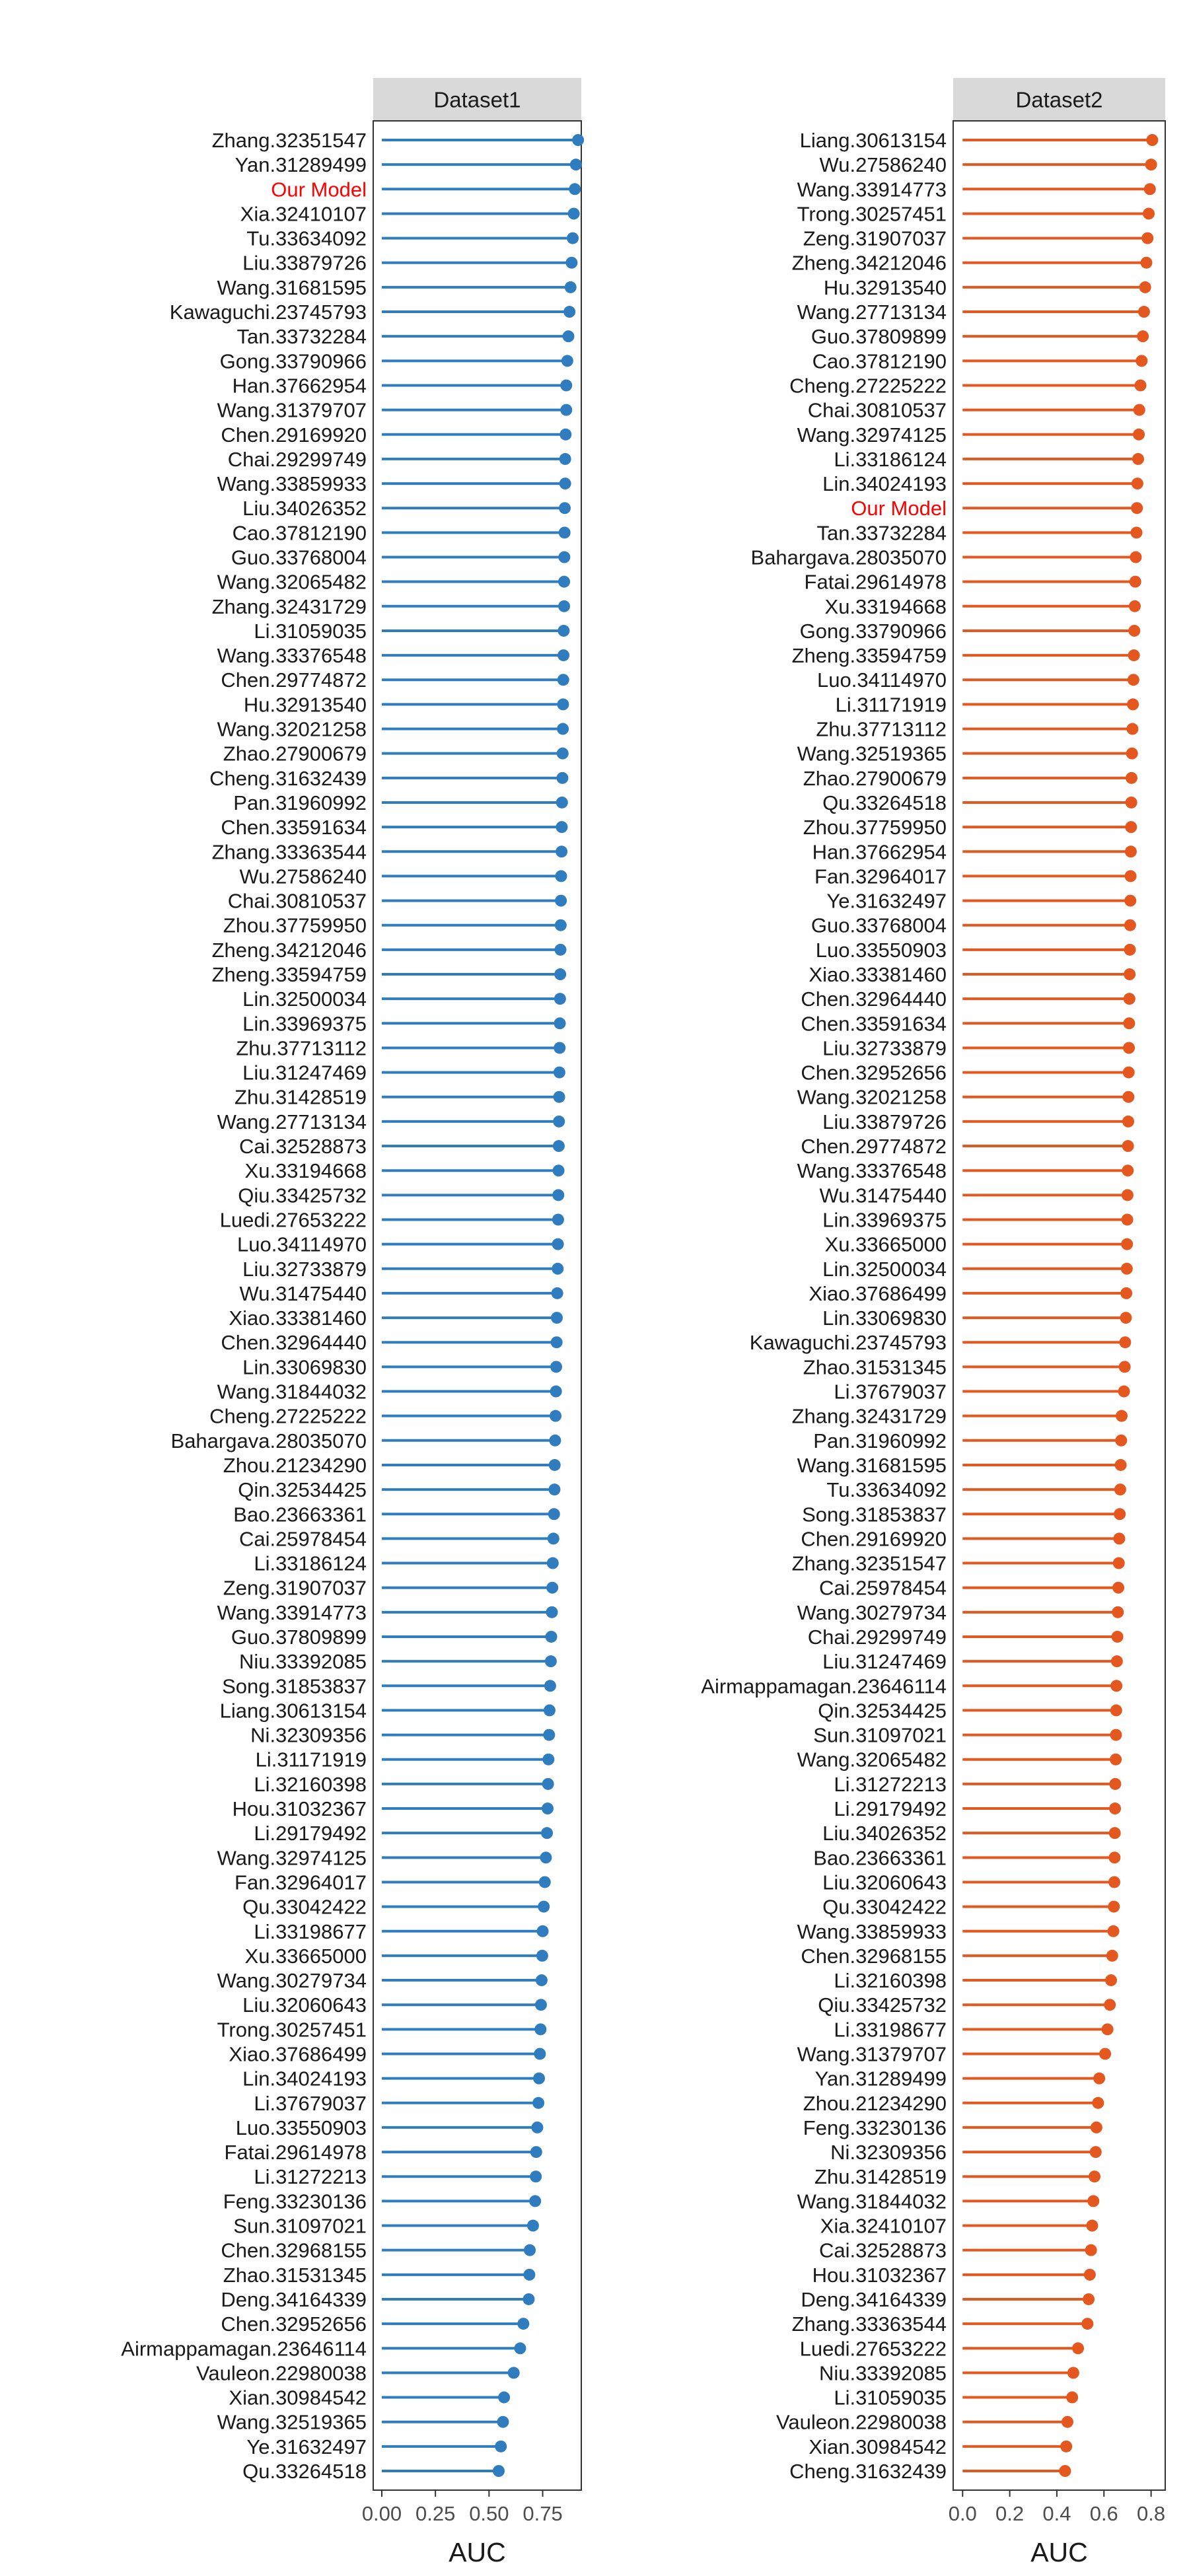  What do you see at coordinates (382, 2513) in the screenshot?
I see `x-tick-label: 0.00` at bounding box center [382, 2513].